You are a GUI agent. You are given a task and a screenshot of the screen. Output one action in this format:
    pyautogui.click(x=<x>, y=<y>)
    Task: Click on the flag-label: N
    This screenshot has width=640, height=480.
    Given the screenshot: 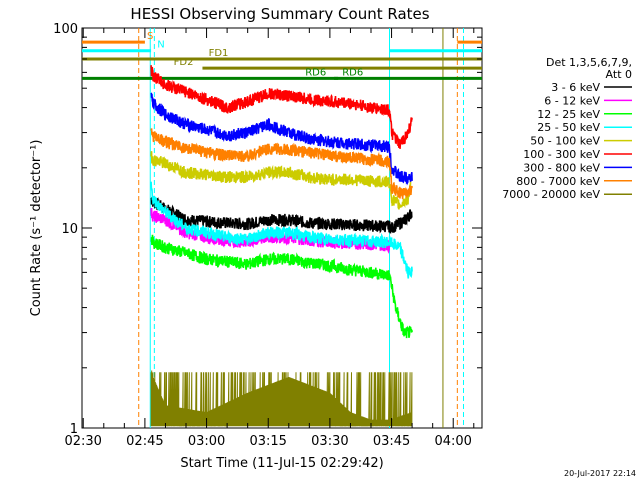 What is the action you would take?
    pyautogui.click(x=160, y=45)
    